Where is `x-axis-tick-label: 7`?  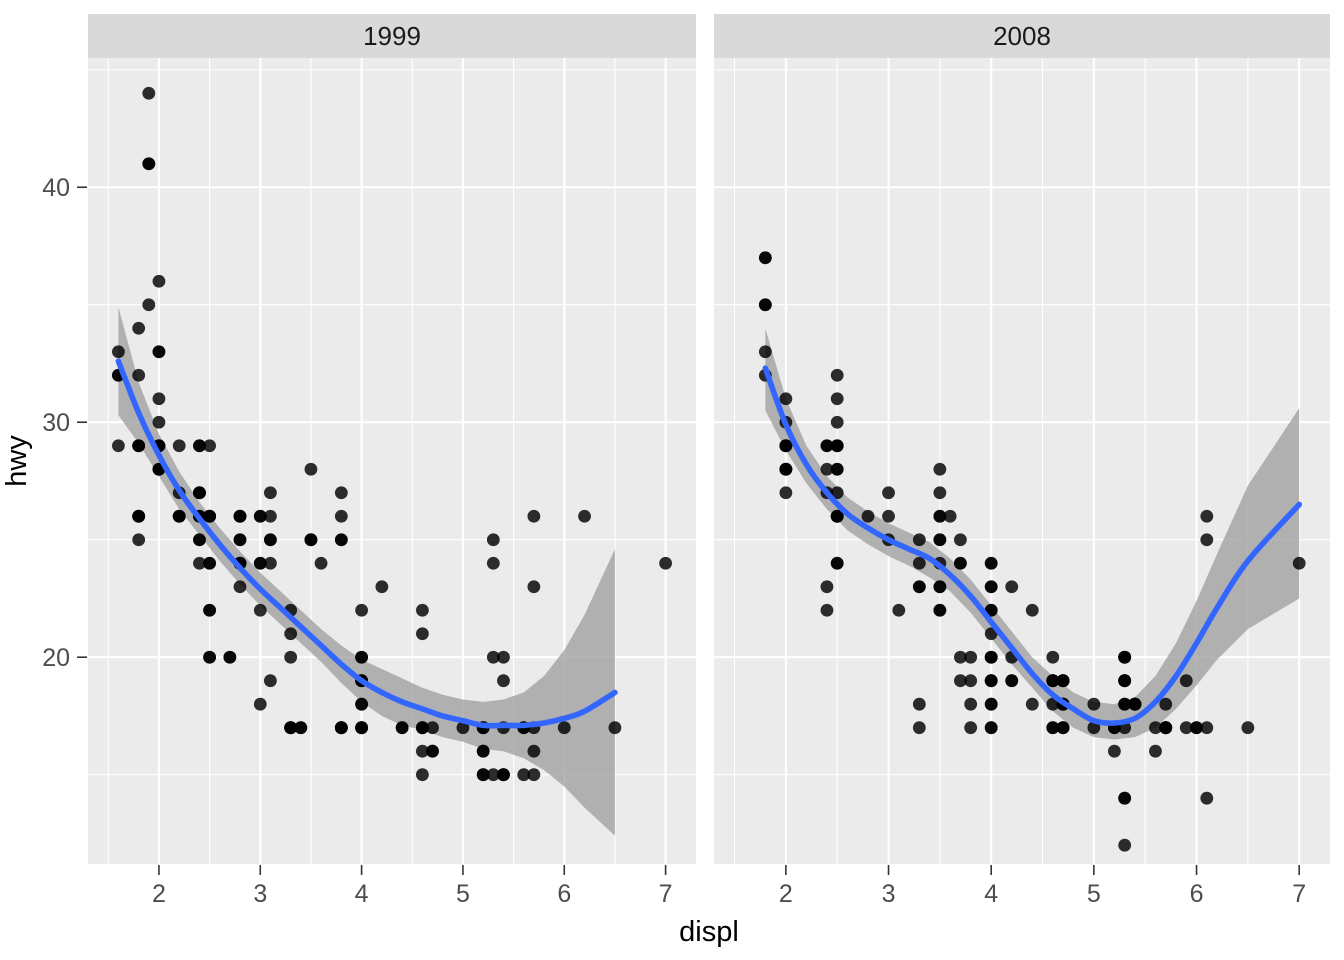
x-axis-tick-label: 7 is located at coordinates (666, 894).